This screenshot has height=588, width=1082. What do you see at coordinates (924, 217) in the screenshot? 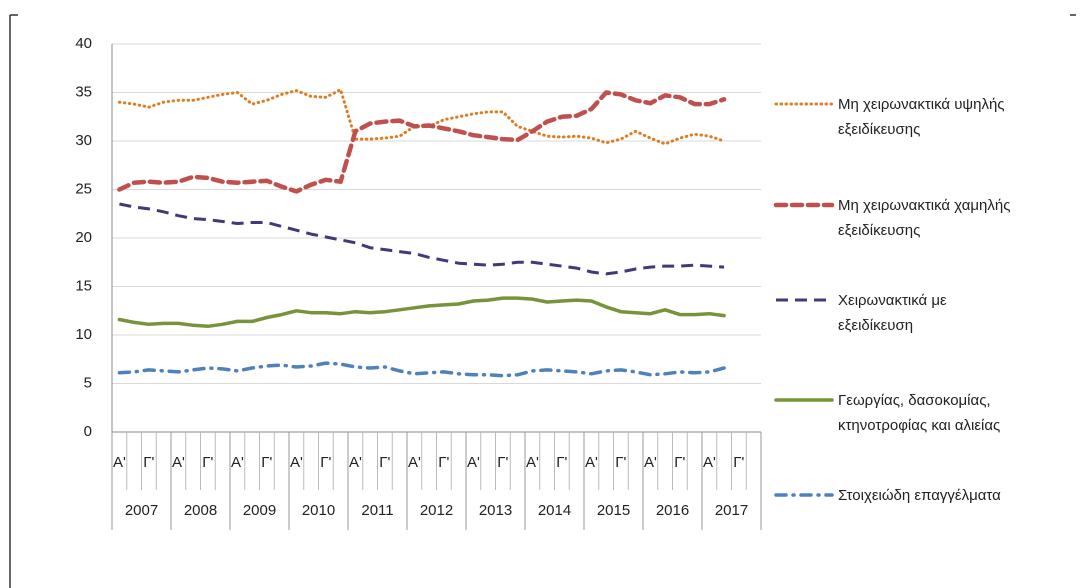
I see `legend-label: Μη χειρωνακτικά χαμηλής εξειδίκευσης` at bounding box center [924, 217].